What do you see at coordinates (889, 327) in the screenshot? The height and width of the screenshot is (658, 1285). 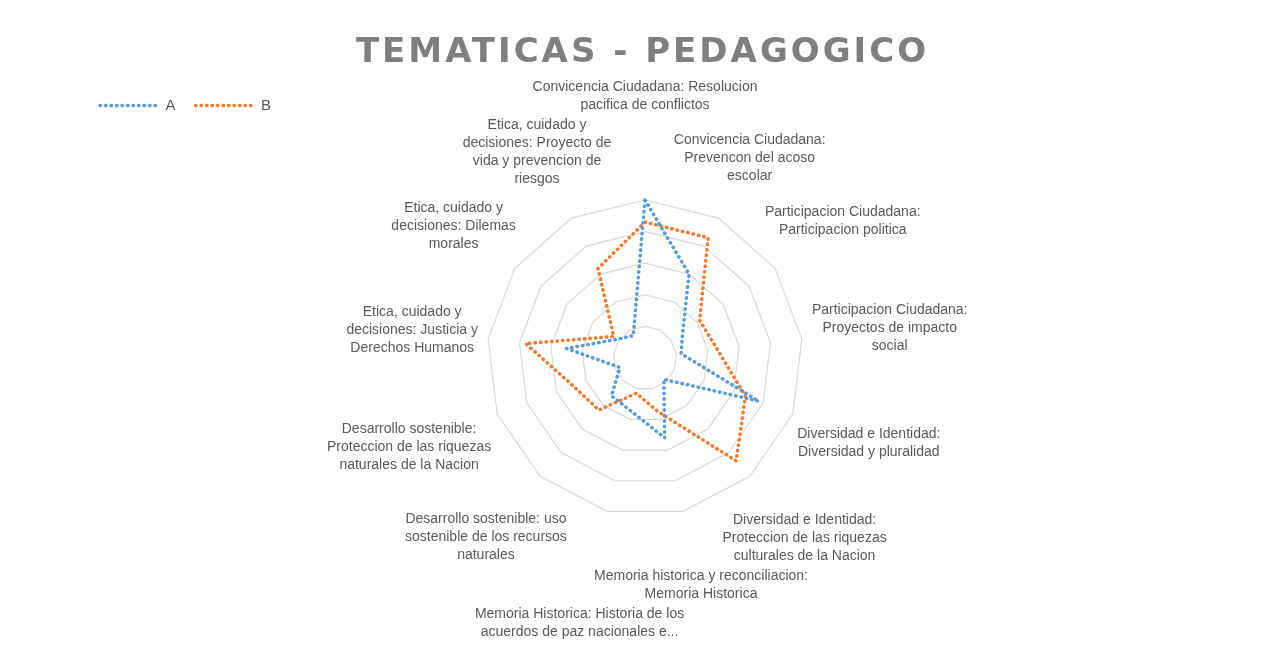 I see `spoke-label: Participacion Ciudadana: Proyectos de impacto social` at bounding box center [889, 327].